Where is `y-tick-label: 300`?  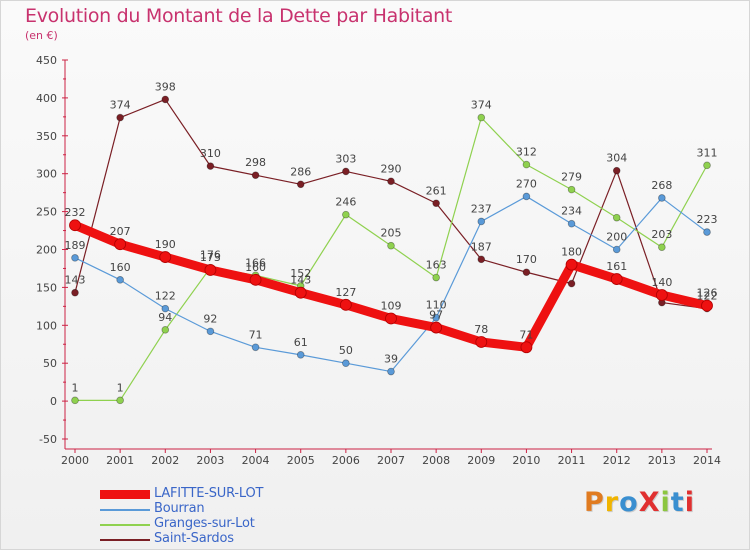
y-tick-label: 300 is located at coordinates (46, 174).